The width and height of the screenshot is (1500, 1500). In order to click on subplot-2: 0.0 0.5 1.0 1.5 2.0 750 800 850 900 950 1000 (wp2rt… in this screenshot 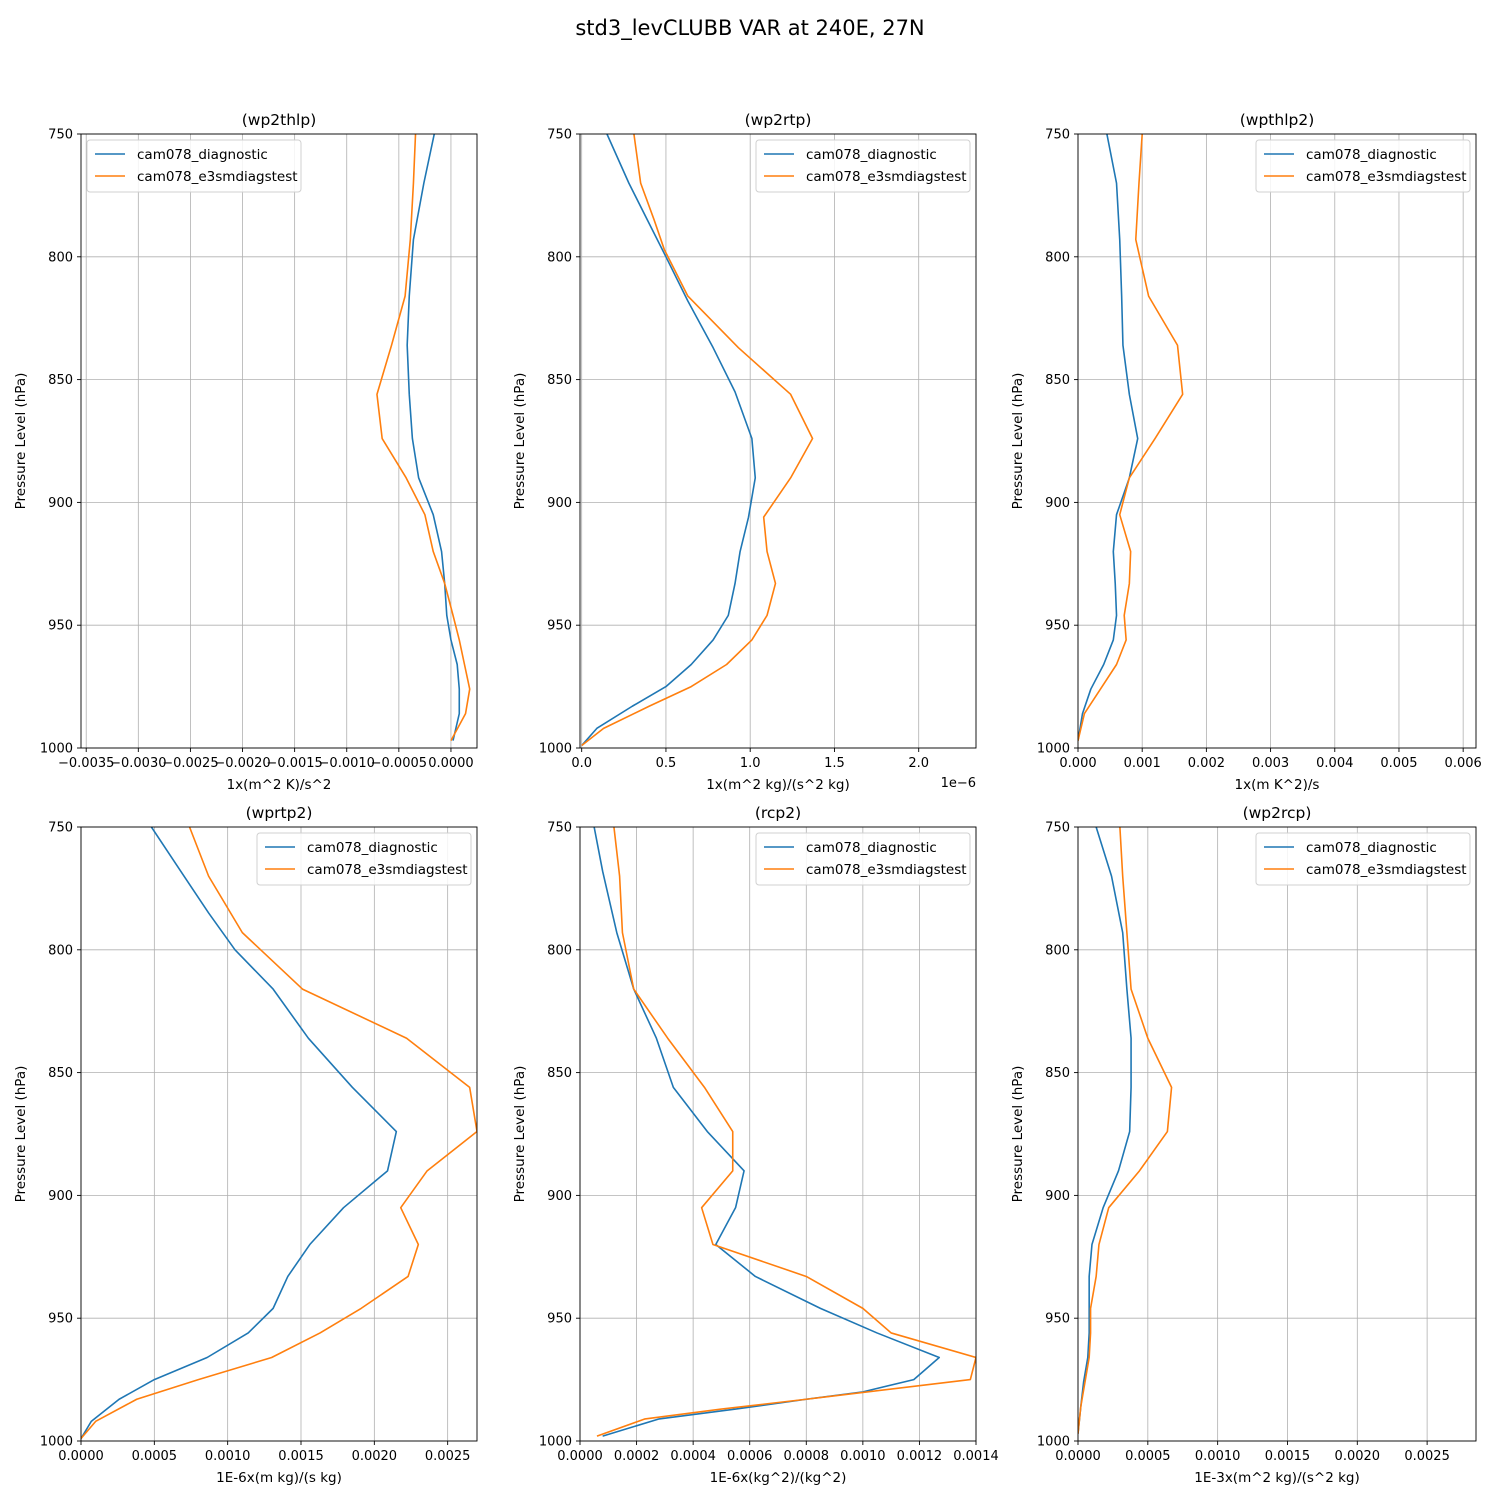, I will do `click(744, 452)`.